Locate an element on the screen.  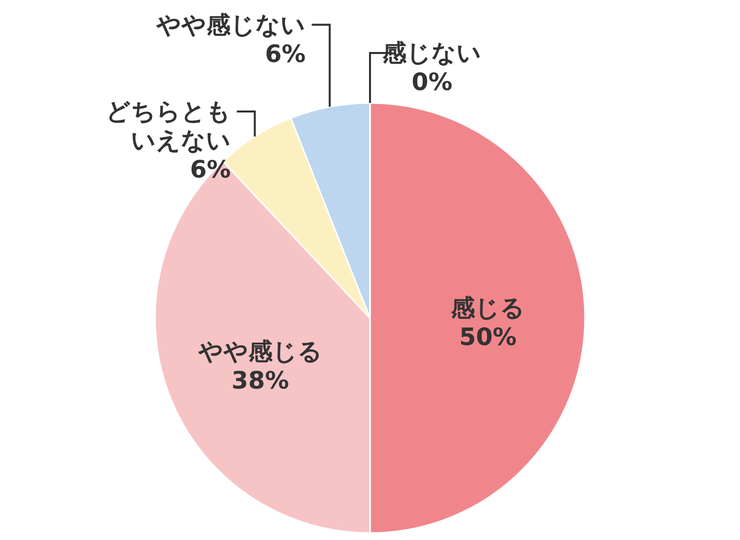
category-label: 感じない is located at coordinates (432, 53).